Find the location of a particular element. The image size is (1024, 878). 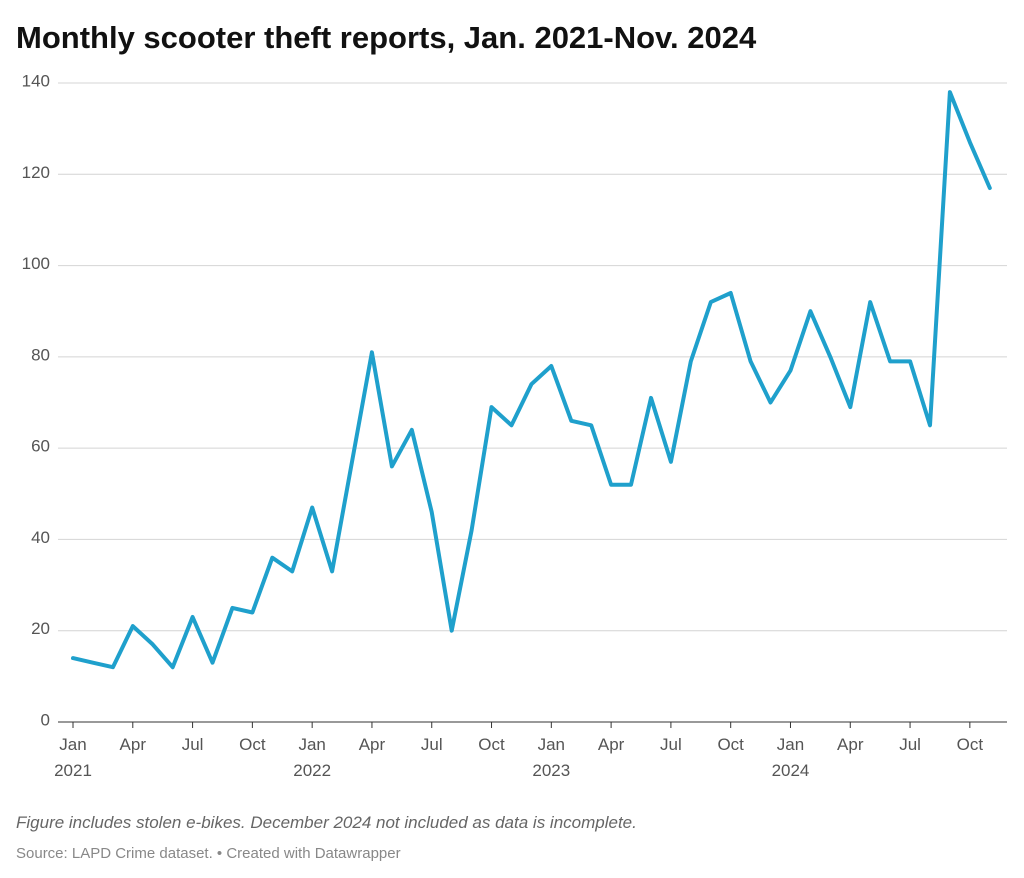

y-tick-label: 120 is located at coordinates (36, 172).